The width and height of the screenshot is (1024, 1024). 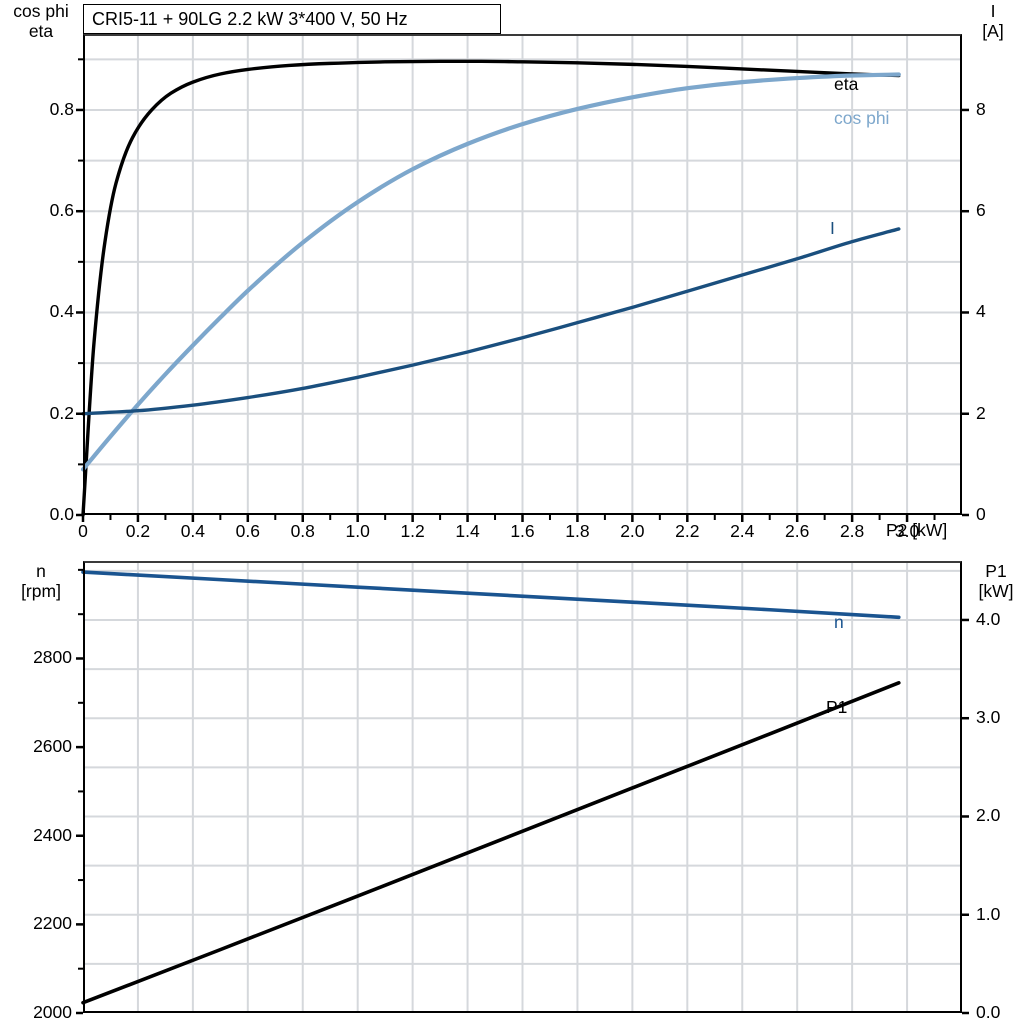 What do you see at coordinates (250, 18) in the screenshot?
I see `chart-title-text: CRI5-11 + 90LG 2.2 kW 3*400 V, 50 Hz` at bounding box center [250, 18].